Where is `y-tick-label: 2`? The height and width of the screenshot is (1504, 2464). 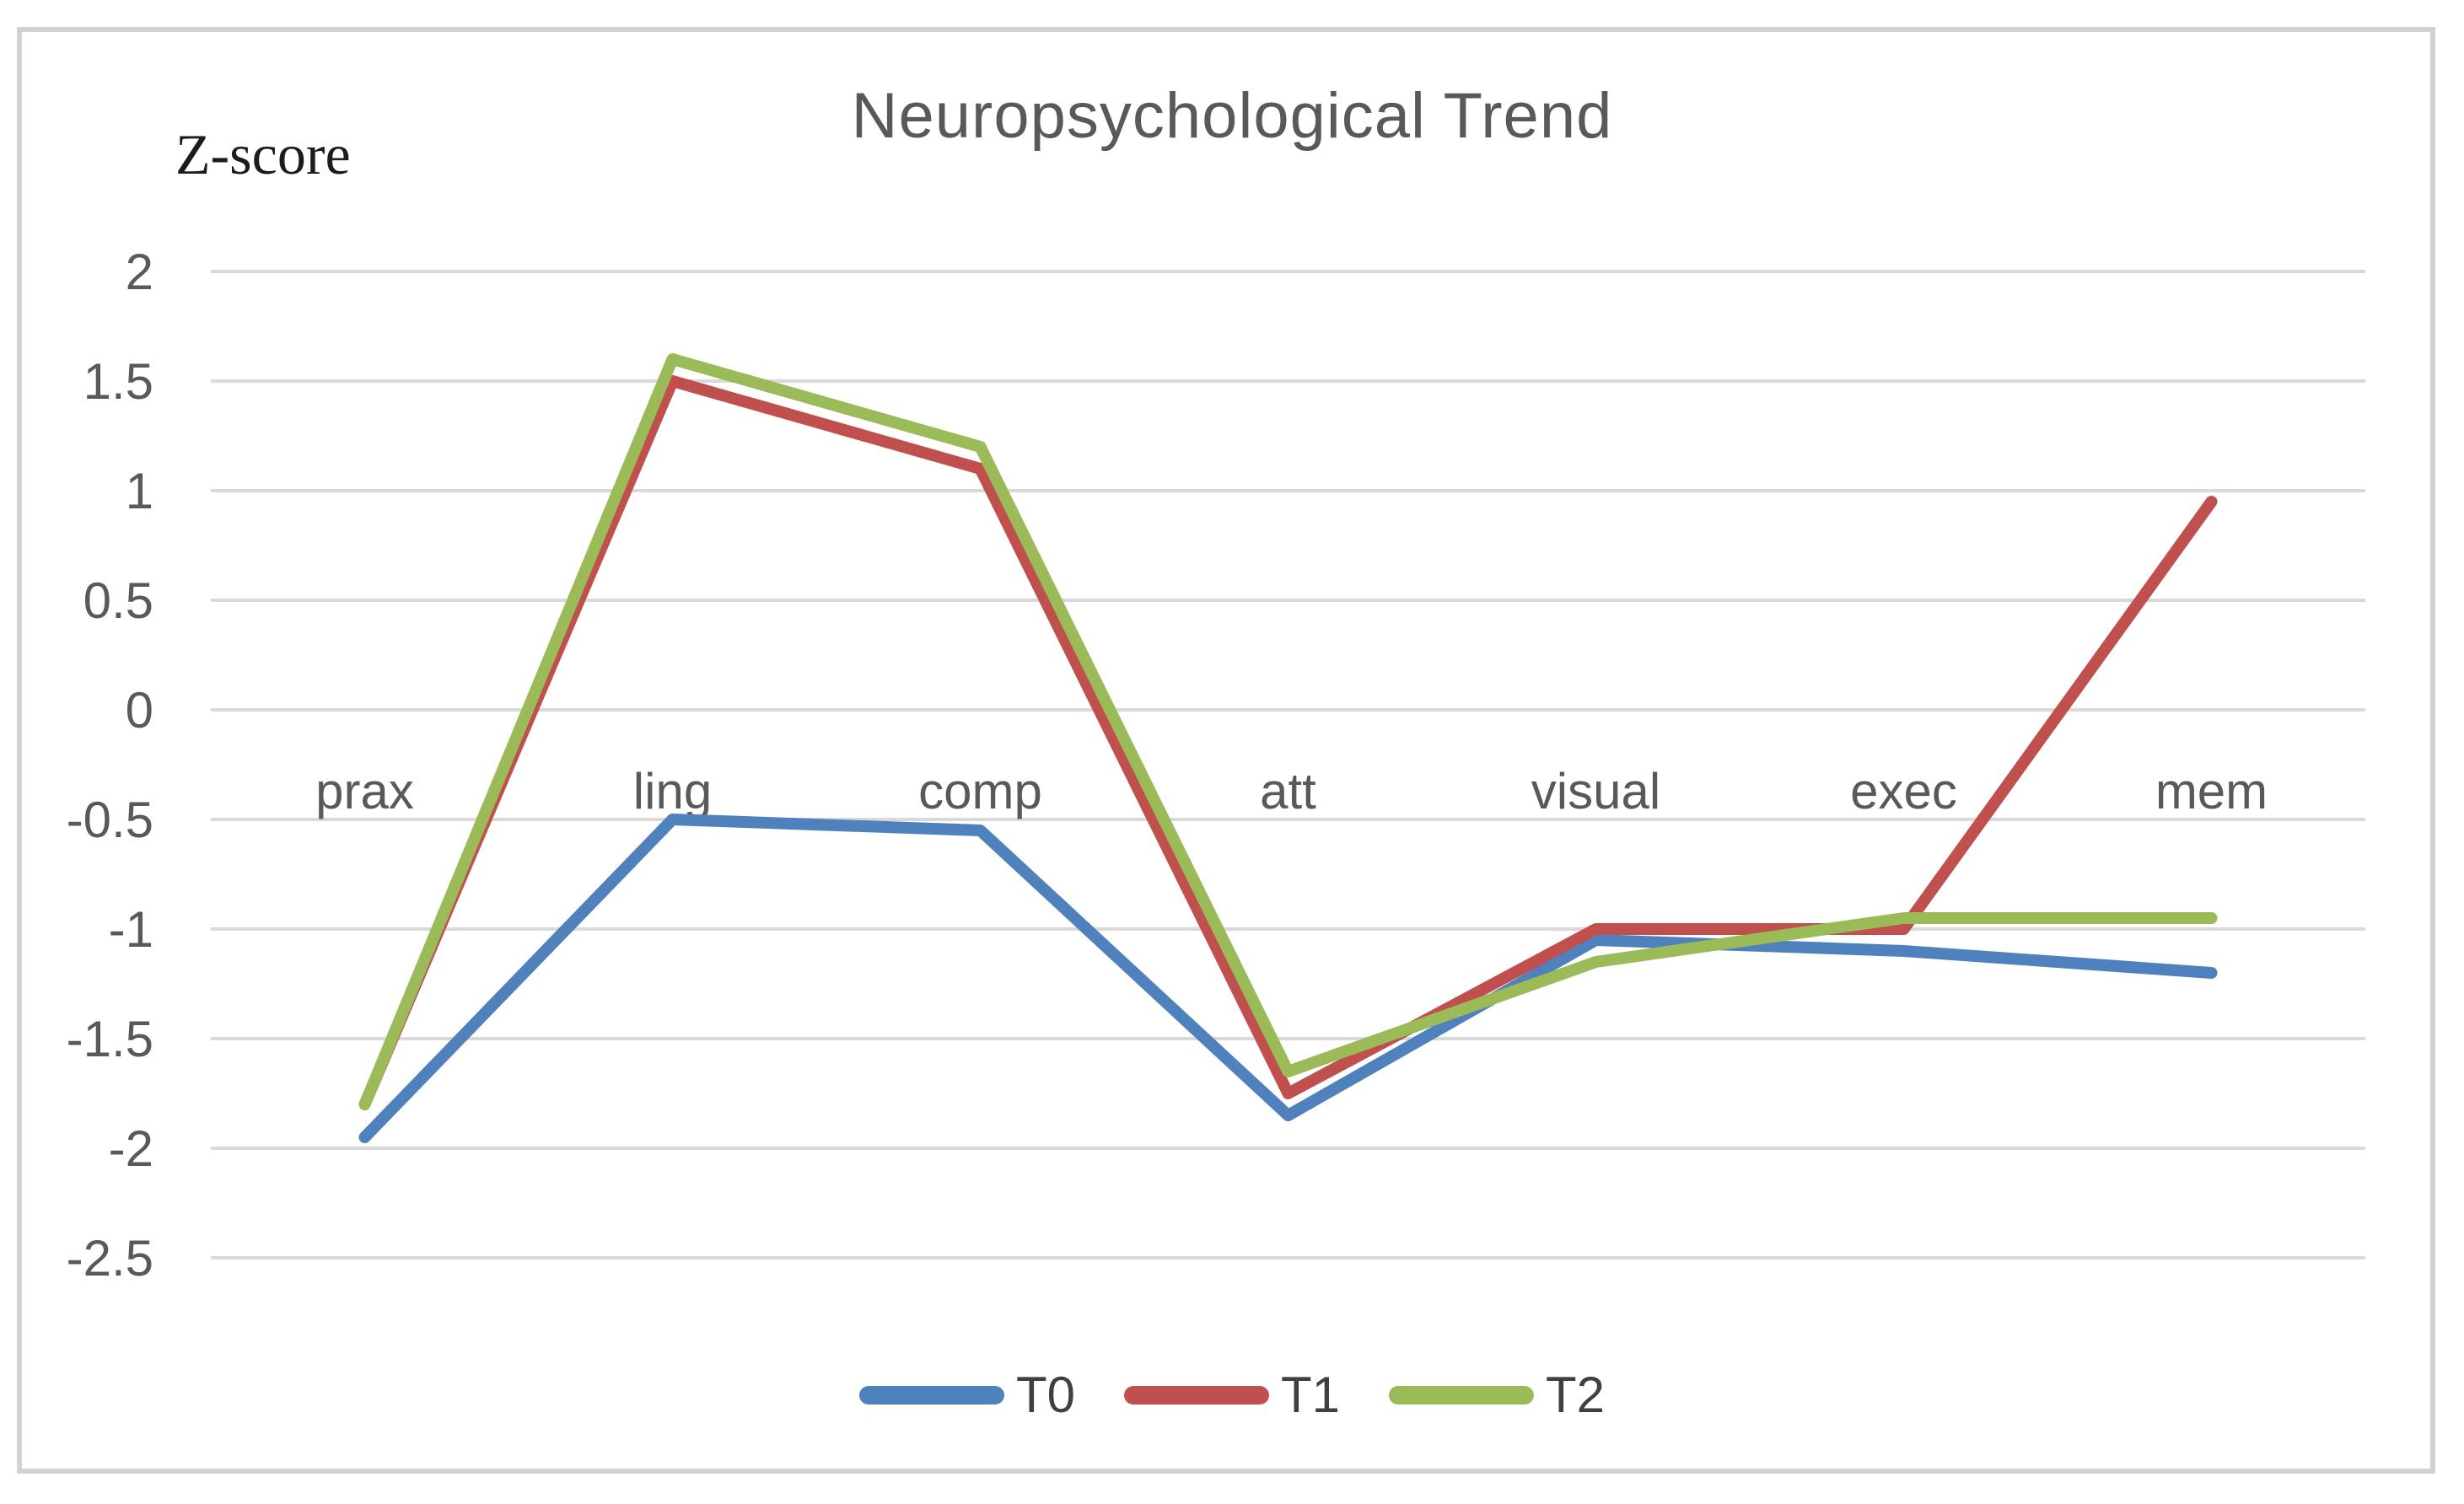
y-tick-label: 2 is located at coordinates (139, 272).